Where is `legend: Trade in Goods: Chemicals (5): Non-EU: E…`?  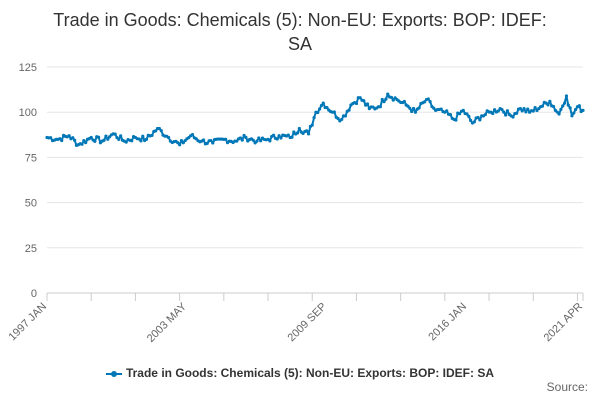
legend: Trade in Goods: Chemicals (5): Non-EU: E… is located at coordinates (300, 373).